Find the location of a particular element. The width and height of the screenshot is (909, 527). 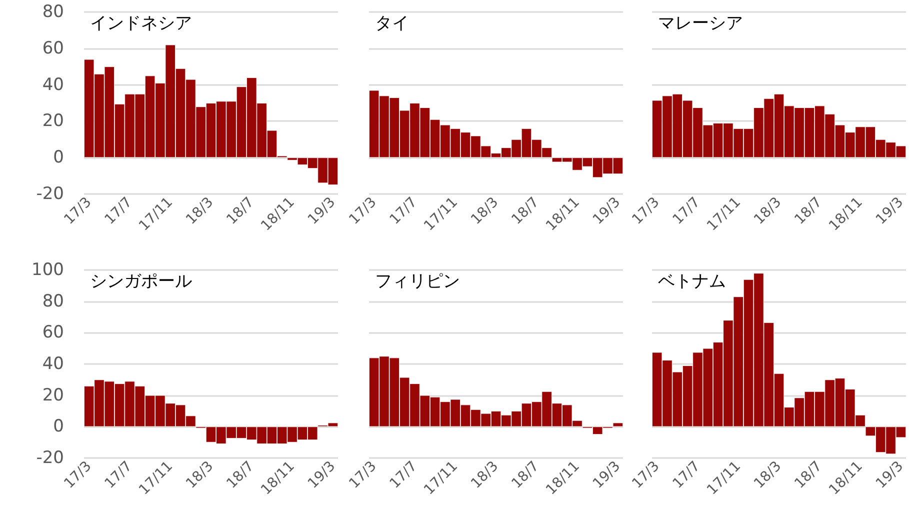

chart-title: ベトナム is located at coordinates (692, 282).